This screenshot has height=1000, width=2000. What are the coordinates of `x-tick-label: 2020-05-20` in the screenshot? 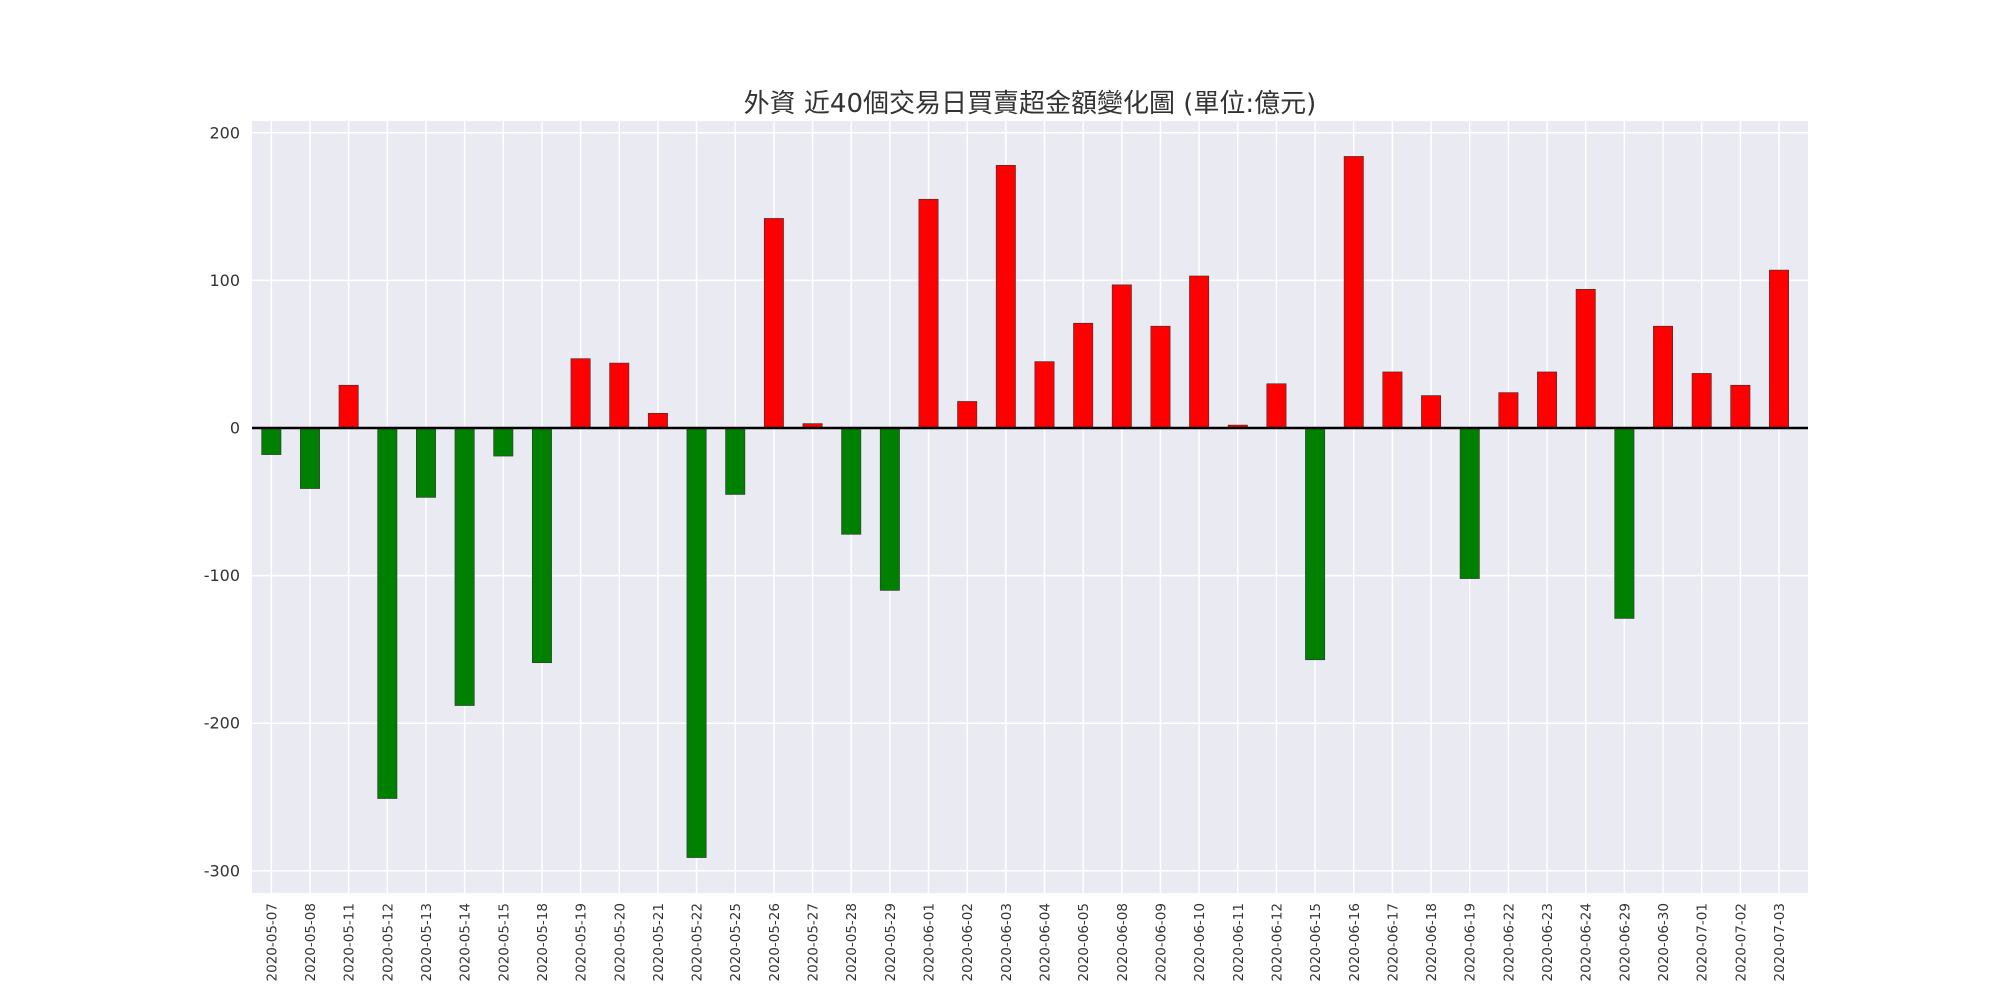 It's located at (620, 942).